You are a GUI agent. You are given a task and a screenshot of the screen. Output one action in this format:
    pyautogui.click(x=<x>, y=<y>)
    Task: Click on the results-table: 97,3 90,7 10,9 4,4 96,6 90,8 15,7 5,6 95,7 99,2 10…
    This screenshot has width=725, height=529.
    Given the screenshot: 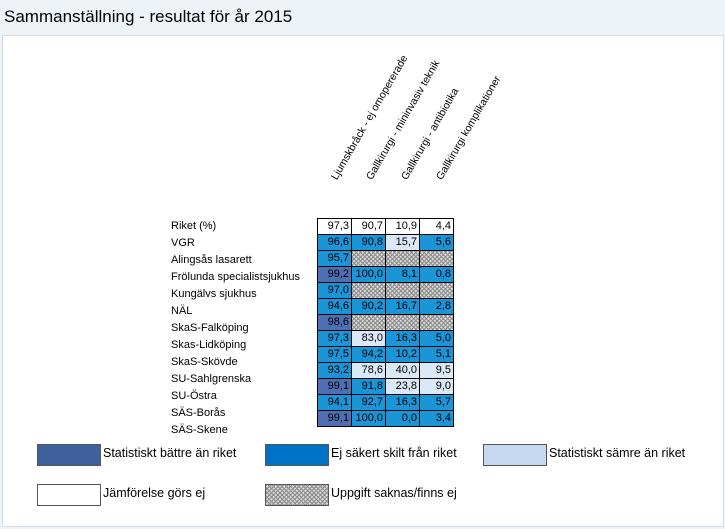 What is the action you would take?
    pyautogui.click(x=385, y=322)
    